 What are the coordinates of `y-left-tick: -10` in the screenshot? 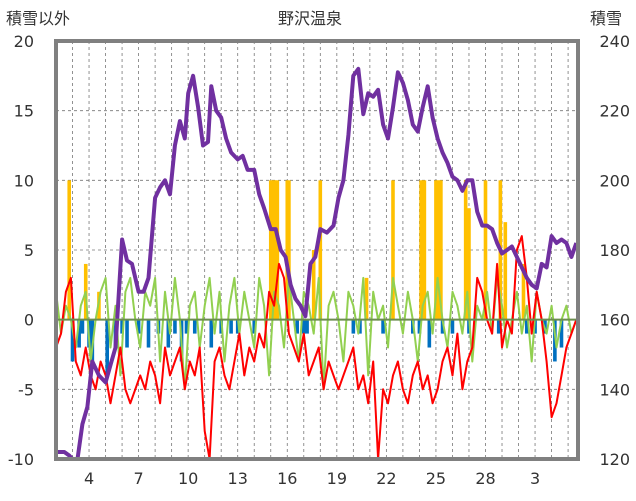 It's located at (21, 459).